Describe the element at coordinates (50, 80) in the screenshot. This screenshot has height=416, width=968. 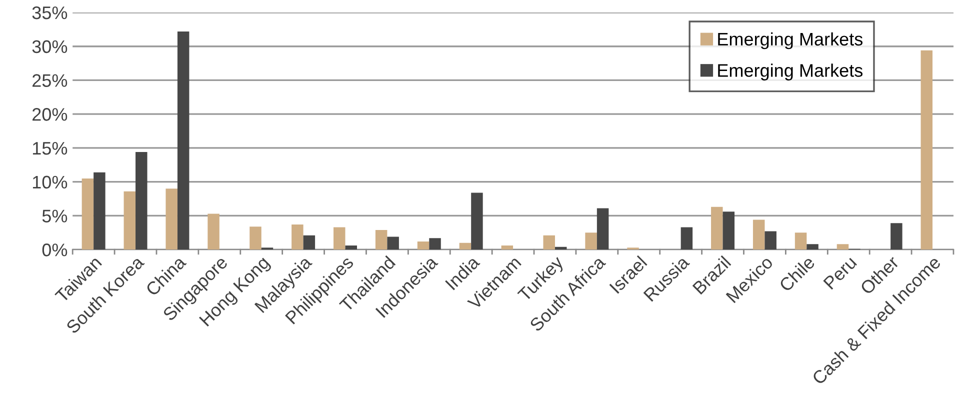
I see `y-tick-label: 25%` at that location.